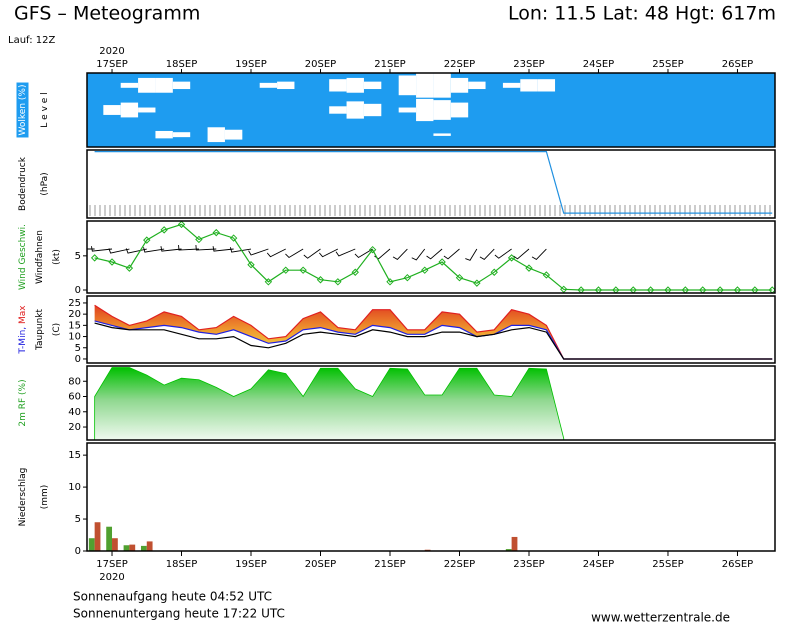  I want to click on y-label-box, so click(22, 110).